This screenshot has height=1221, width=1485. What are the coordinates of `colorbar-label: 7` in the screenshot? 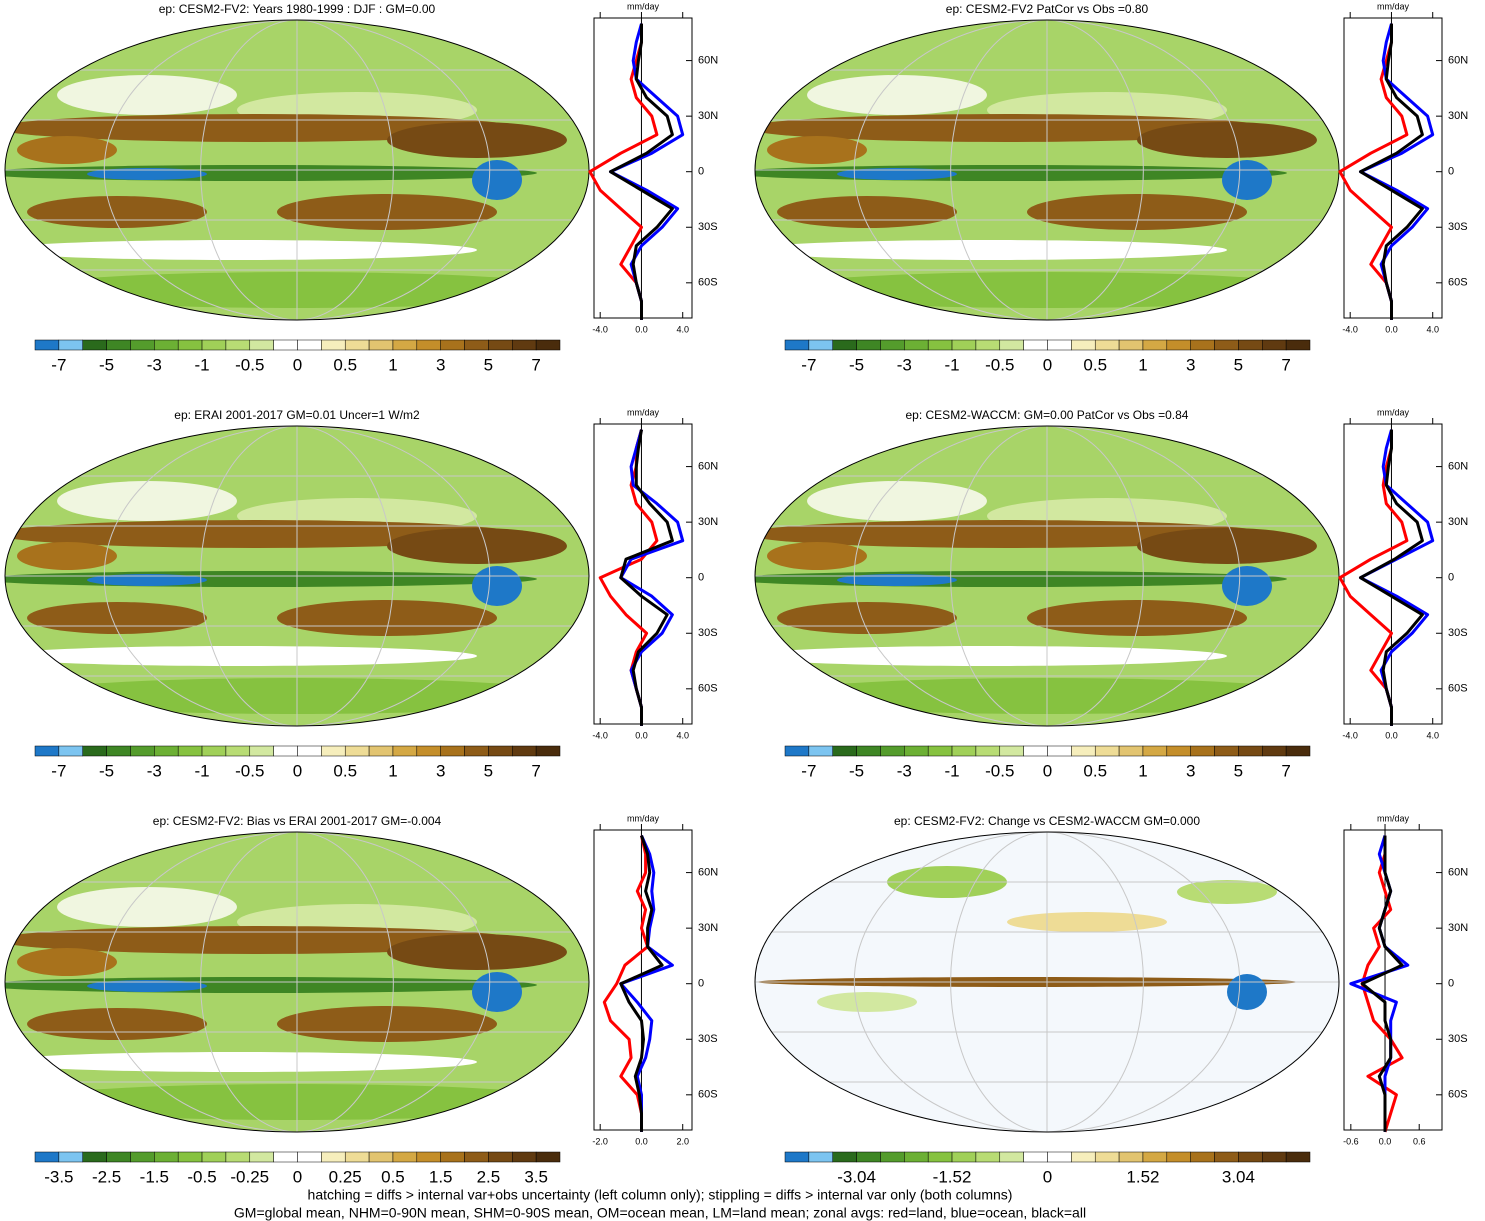 It's located at (1285, 364).